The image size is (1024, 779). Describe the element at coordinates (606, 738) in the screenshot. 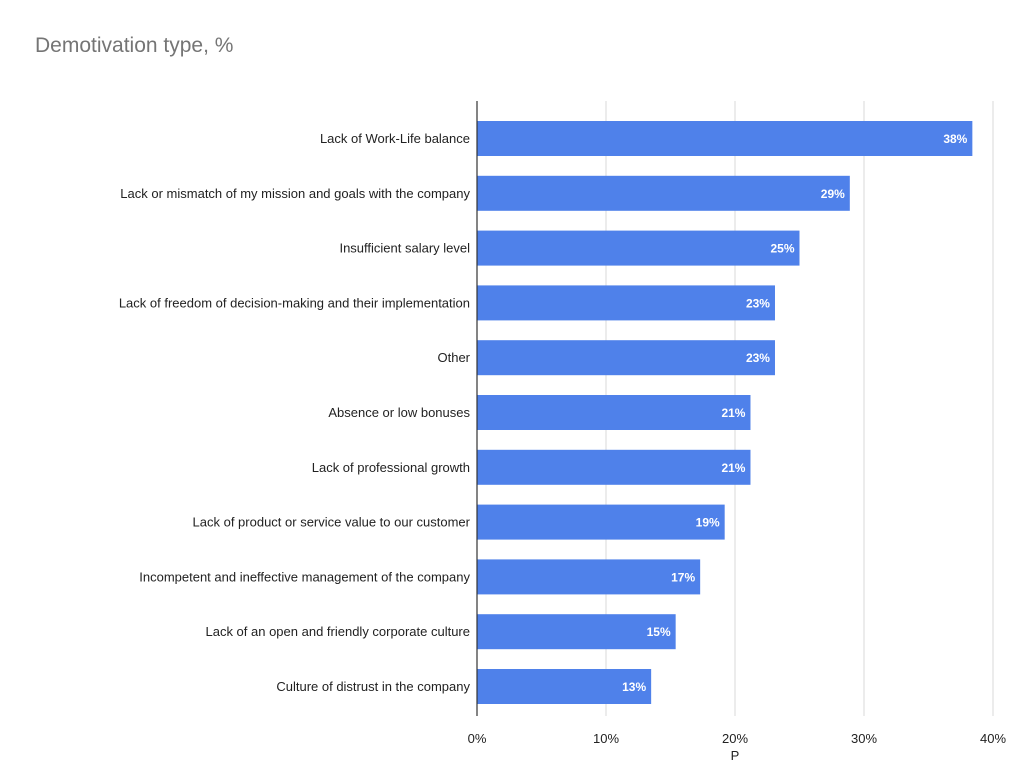

I see `x-tick-label: 10%` at that location.